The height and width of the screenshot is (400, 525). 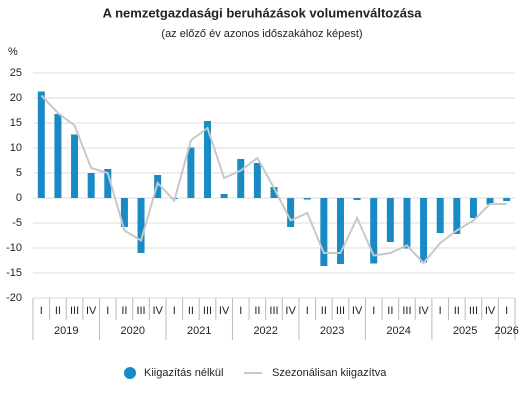 I want to click on year-label: 2021, so click(x=199, y=331).